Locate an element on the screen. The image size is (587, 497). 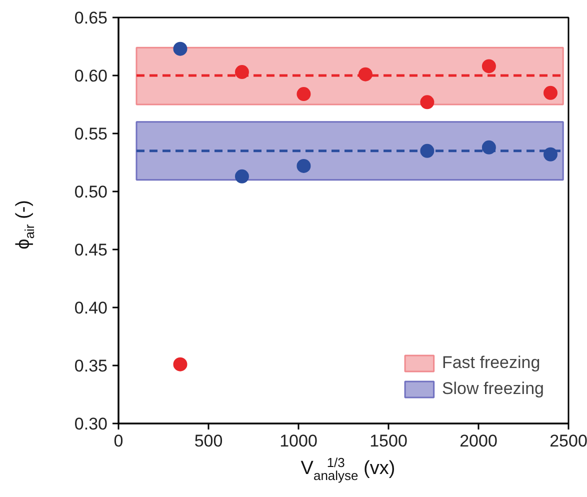
y-tick-label: 0.60 is located at coordinates (91, 76).